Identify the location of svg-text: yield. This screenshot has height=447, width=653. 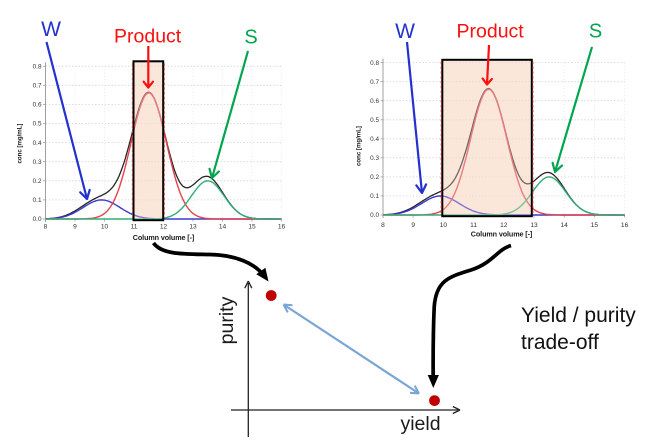
(420, 424).